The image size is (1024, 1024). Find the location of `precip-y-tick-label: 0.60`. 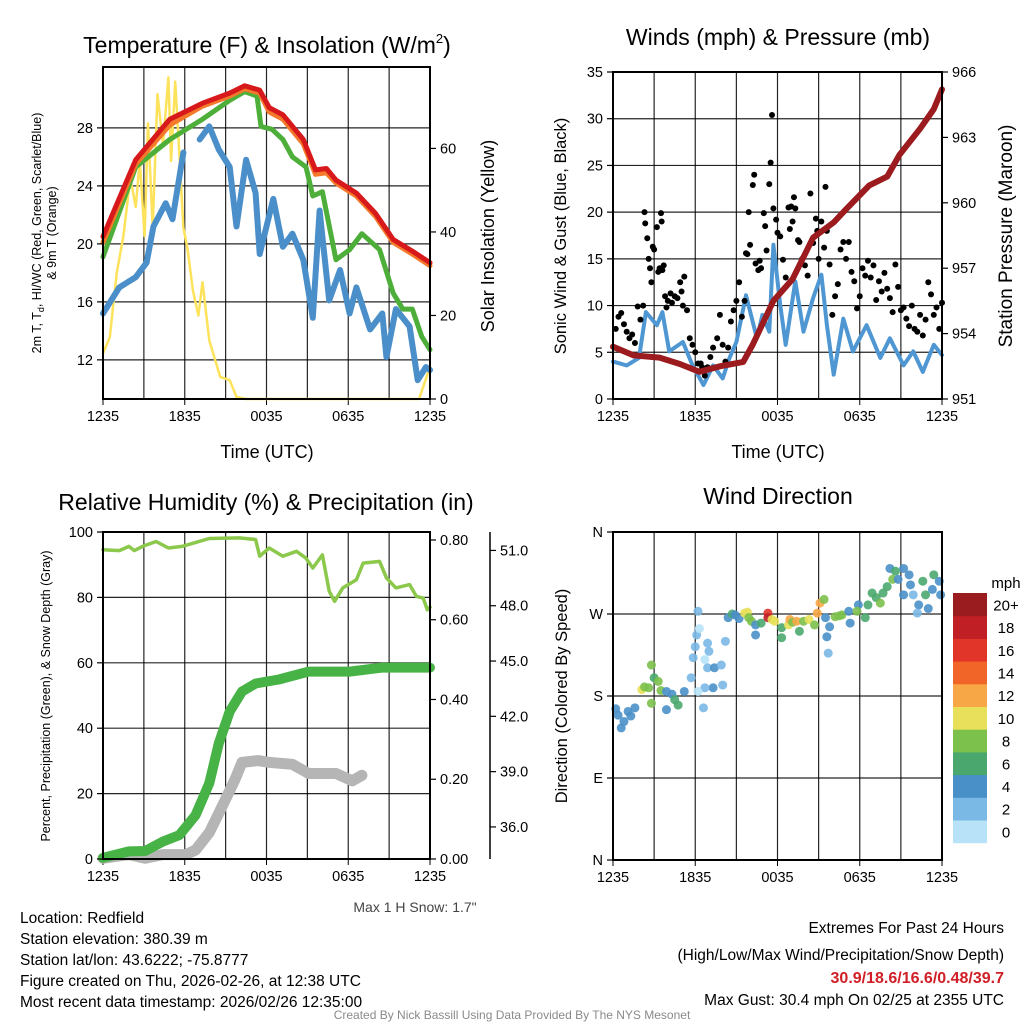

precip-y-tick-label: 0.60 is located at coordinates (454, 621).